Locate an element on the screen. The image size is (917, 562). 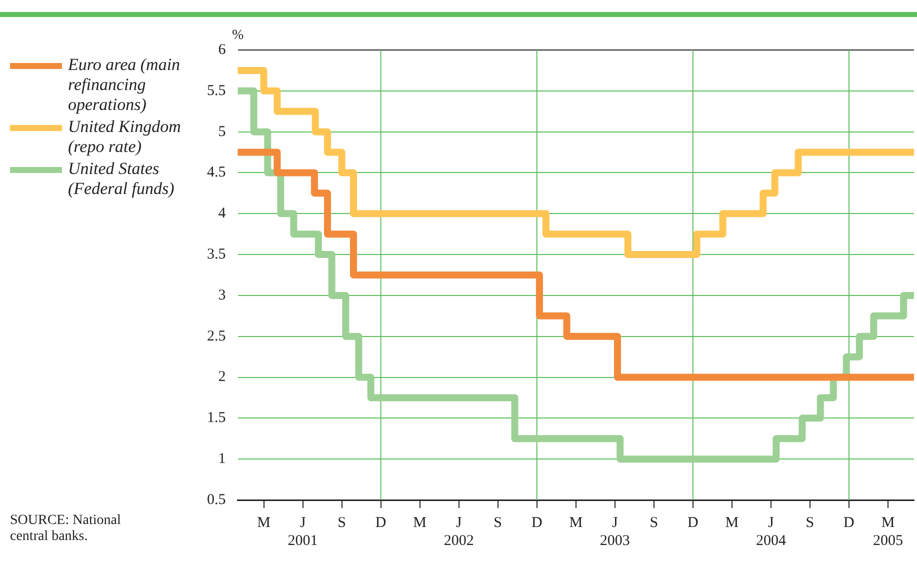
y-tick-label: 5 is located at coordinates (222, 132).